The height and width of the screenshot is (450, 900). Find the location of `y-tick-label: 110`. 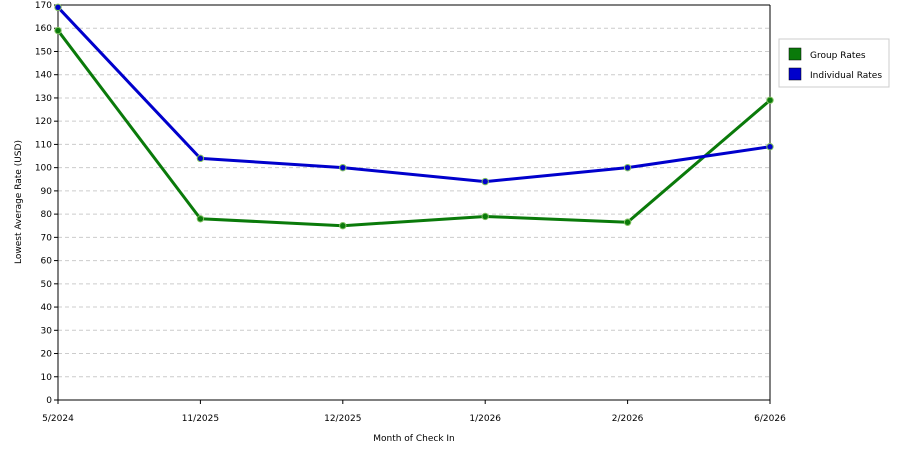

y-tick-label: 110 is located at coordinates (43, 145).